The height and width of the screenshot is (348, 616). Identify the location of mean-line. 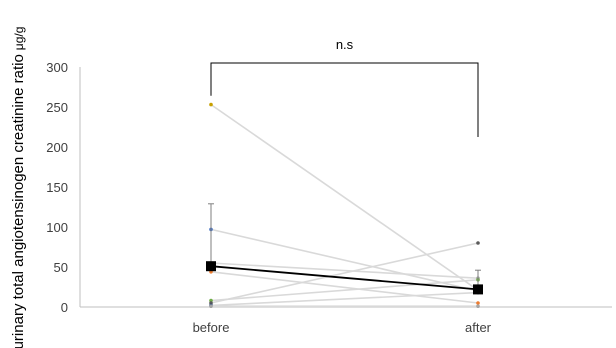
(344, 278).